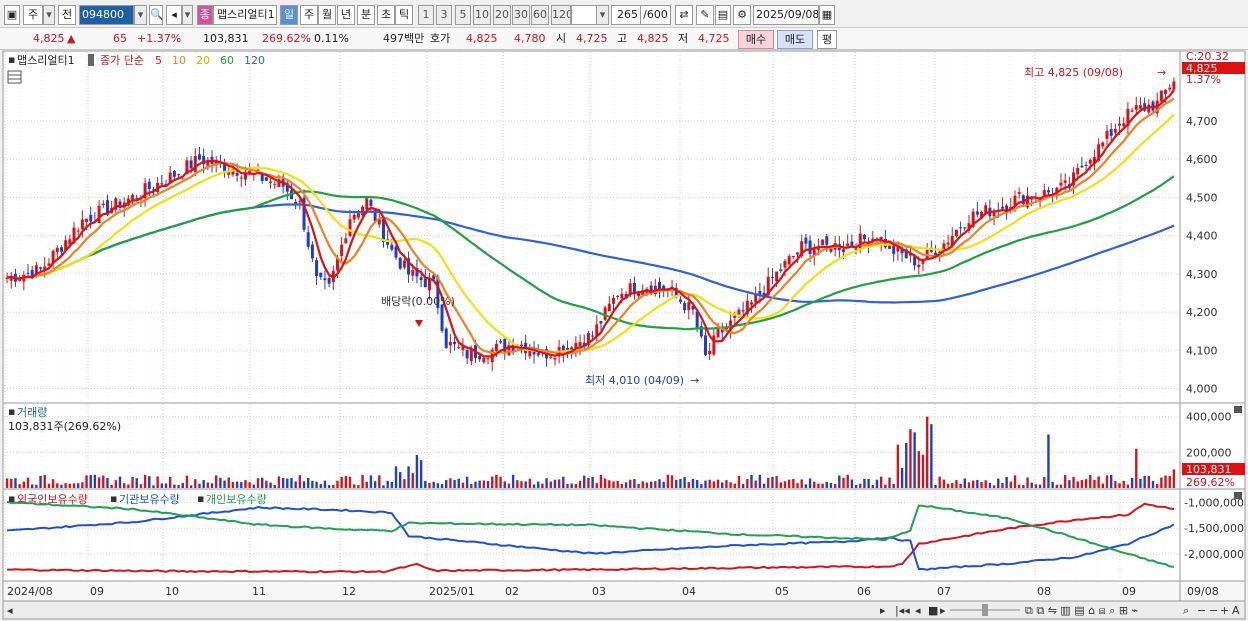 Image resolution: width=1248 pixels, height=621 pixels. What do you see at coordinates (883, 610) in the screenshot?
I see `scroll-right-icon: ▸` at bounding box center [883, 610].